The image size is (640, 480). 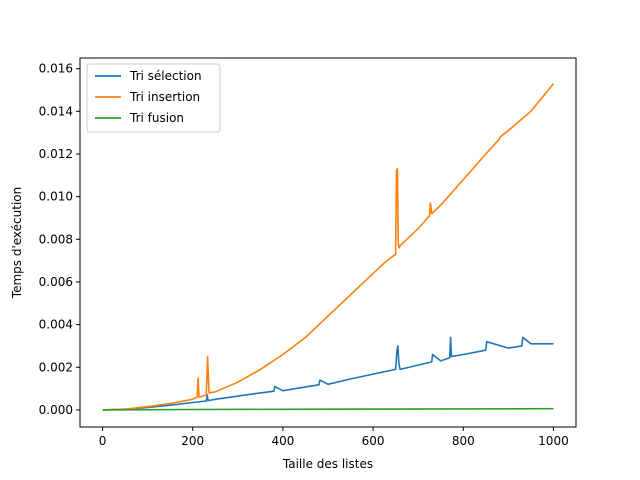 What do you see at coordinates (17, 243) in the screenshot?
I see `y-axis-label: Temps d'exécution` at bounding box center [17, 243].